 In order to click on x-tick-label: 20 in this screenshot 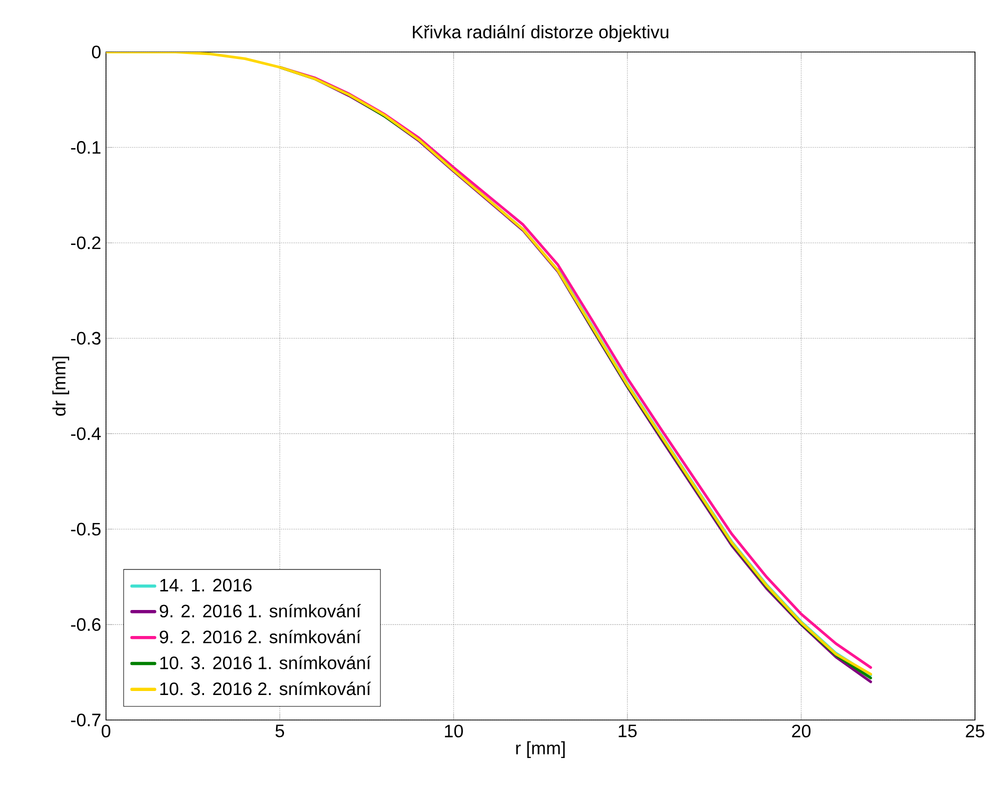, I will do `click(801, 731)`.